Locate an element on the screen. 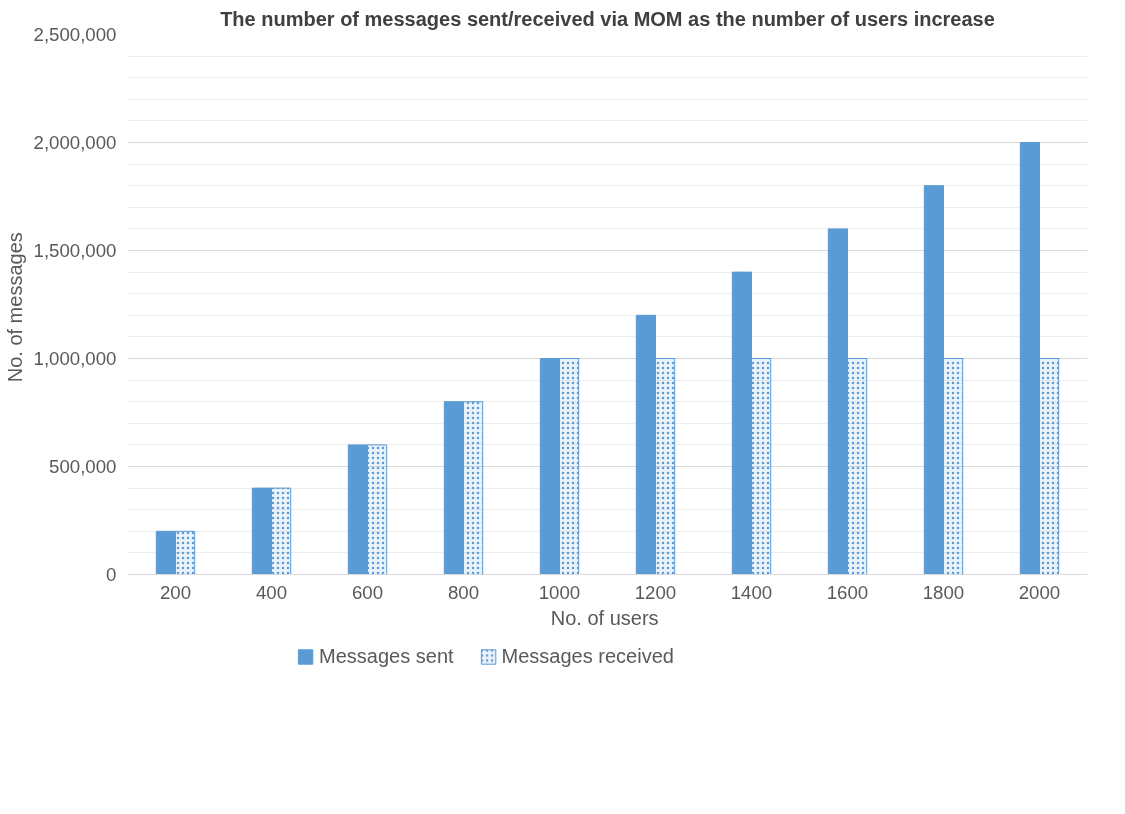 This screenshot has height=814, width=1125. x-axis-title: No. of users is located at coordinates (604, 617).